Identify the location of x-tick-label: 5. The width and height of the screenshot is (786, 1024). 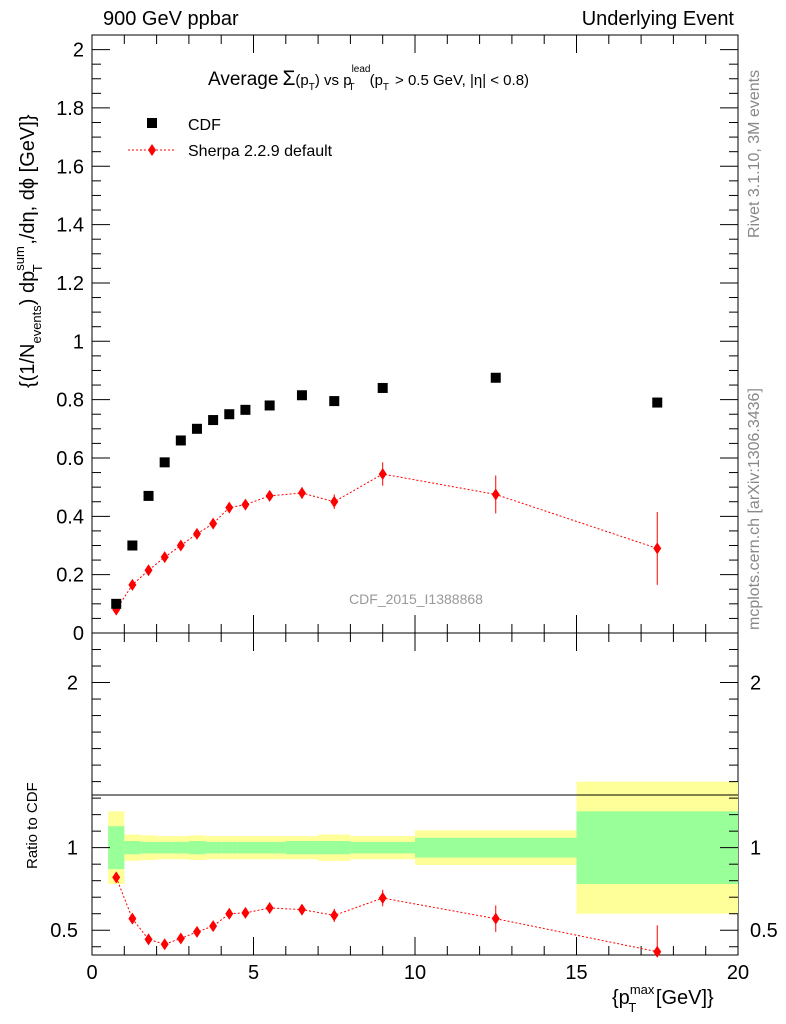
(253, 973).